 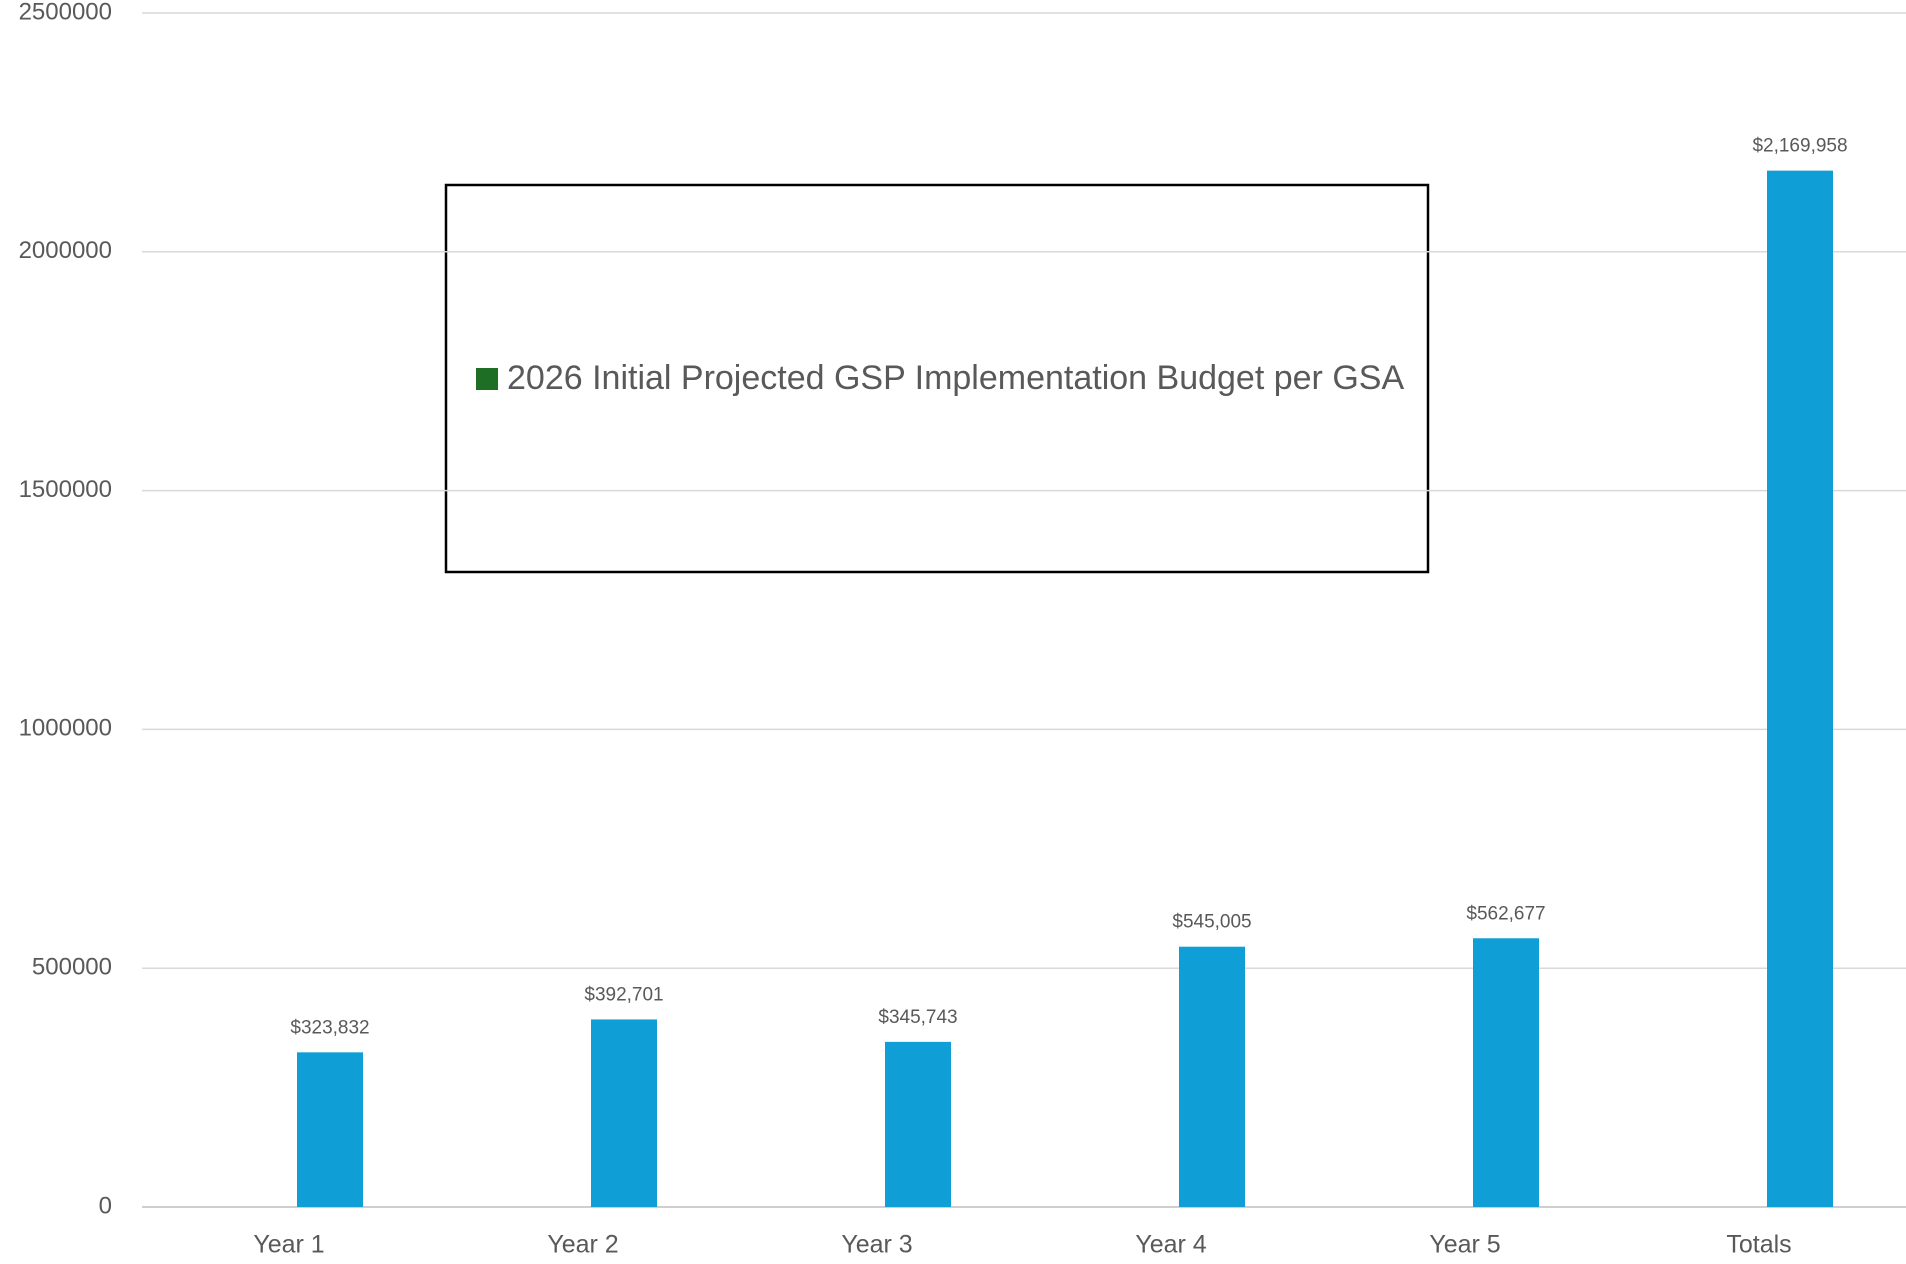 I want to click on x-tick-label: Year 1, so click(x=288, y=1245).